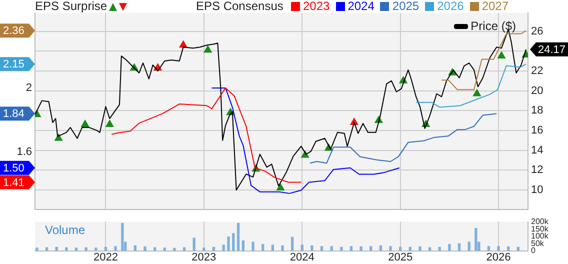 The width and height of the screenshot is (568, 264). I want to click on legend-label: 2027, so click(495, 6).